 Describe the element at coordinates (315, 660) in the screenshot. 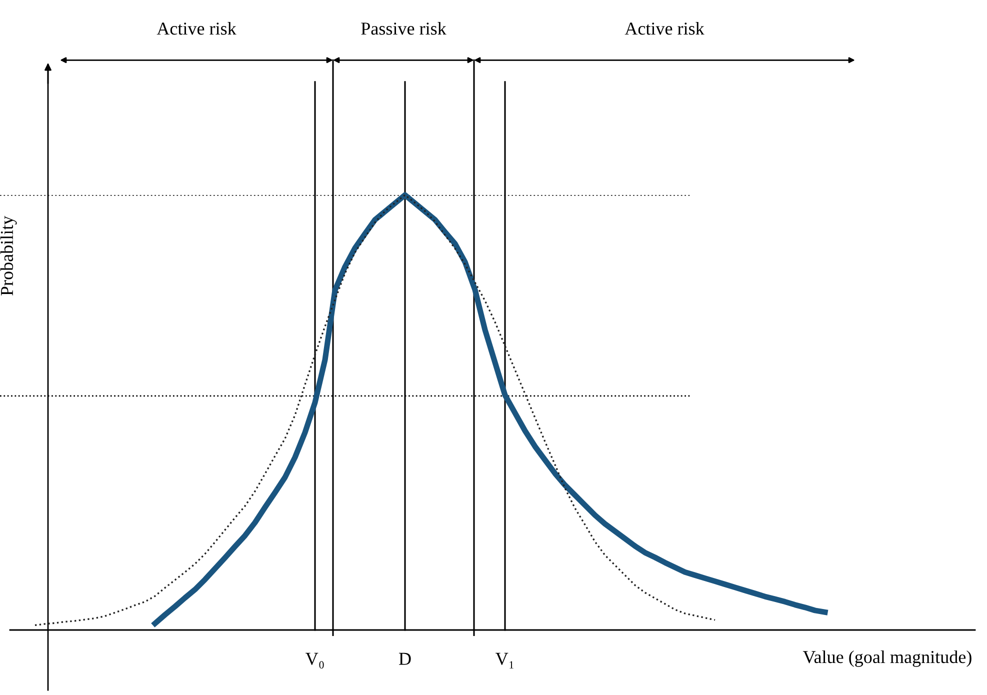

I see `x-tick-label: V₀` at that location.